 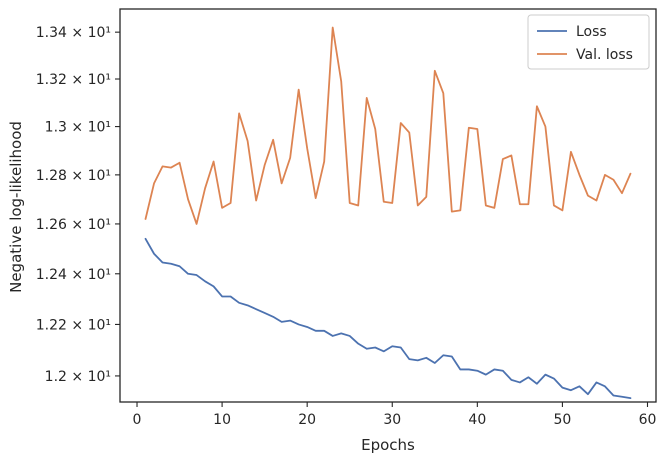 I want to click on y-tick-label: 1.22 × 10¹, so click(x=73, y=325).